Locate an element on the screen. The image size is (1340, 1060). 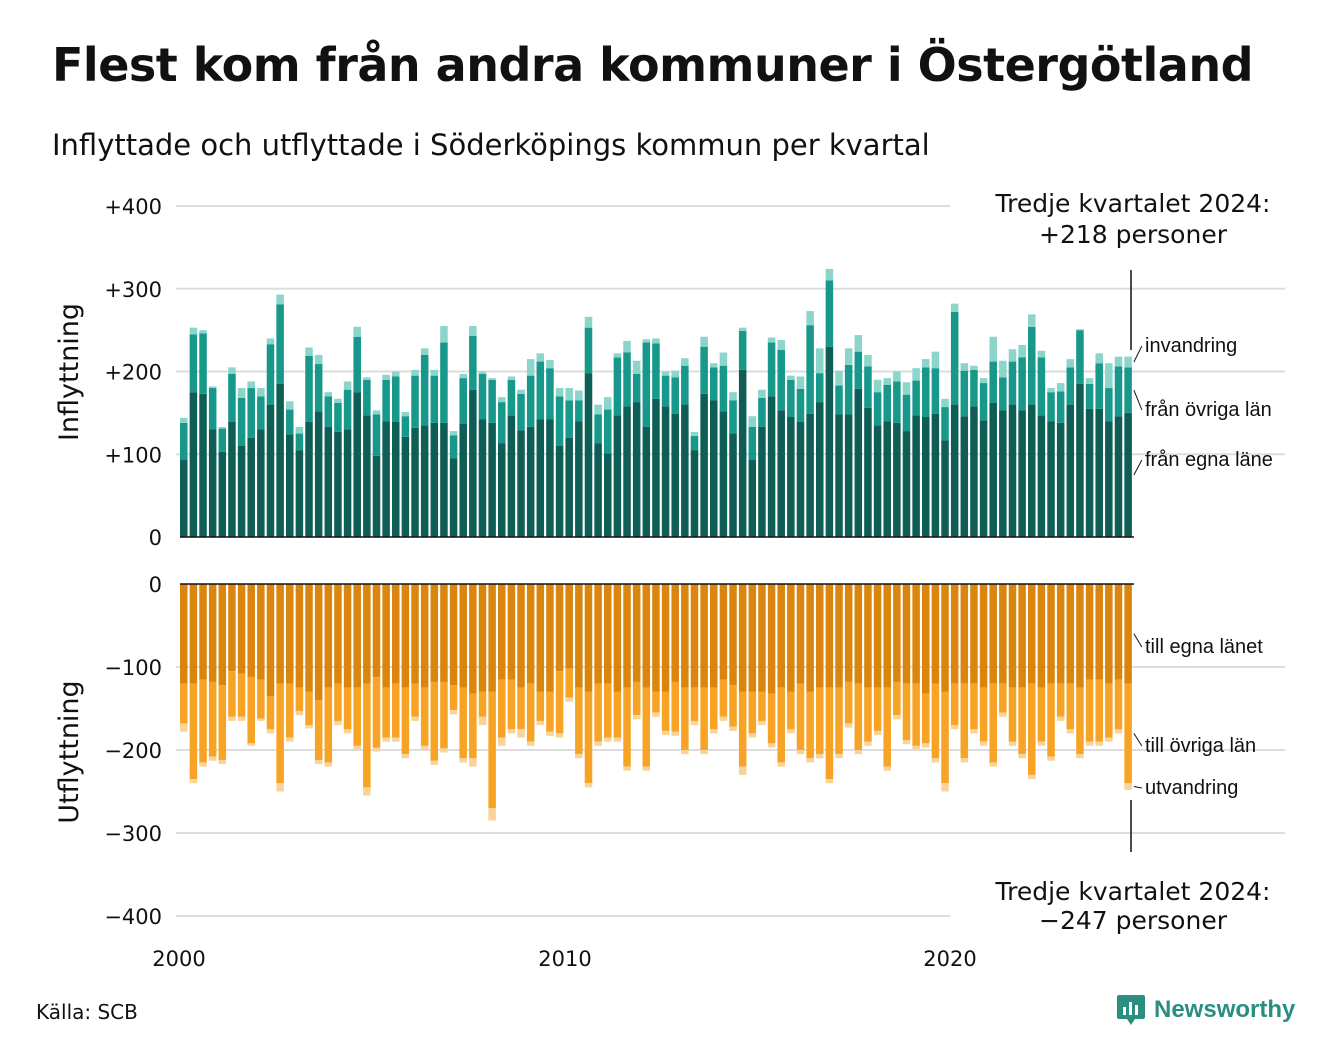
label-connector is located at coordinates (1138, 640).